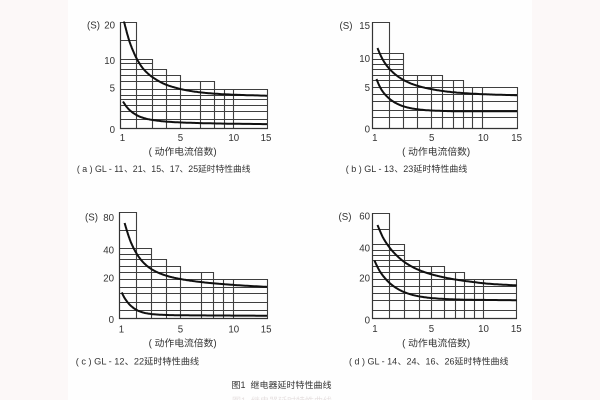 This screenshot has width=600, height=400. I want to click on svg-text: ( d ) GL - 14, so click(373, 362).